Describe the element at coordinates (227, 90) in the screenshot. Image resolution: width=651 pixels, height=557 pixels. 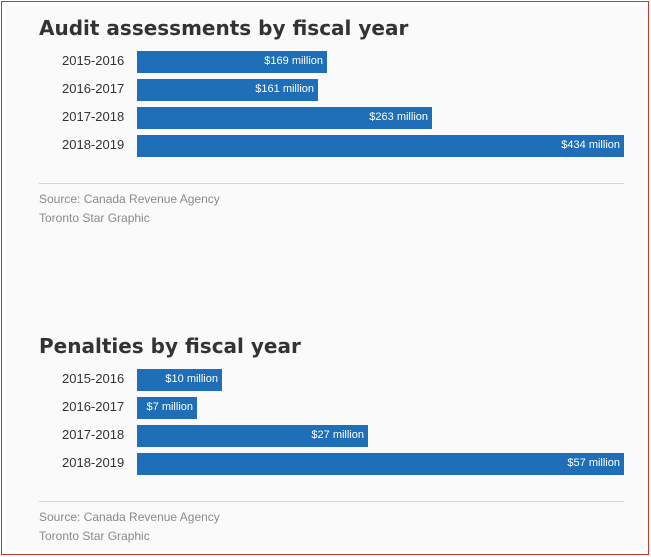
I see `bar: $161 million` at that location.